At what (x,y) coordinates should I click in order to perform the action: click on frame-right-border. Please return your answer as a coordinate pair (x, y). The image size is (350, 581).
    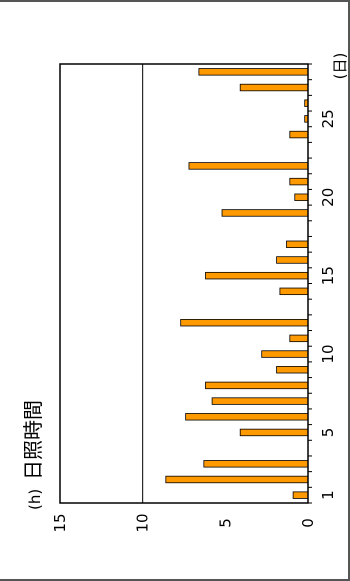
    Looking at the image, I should click on (349, 290).